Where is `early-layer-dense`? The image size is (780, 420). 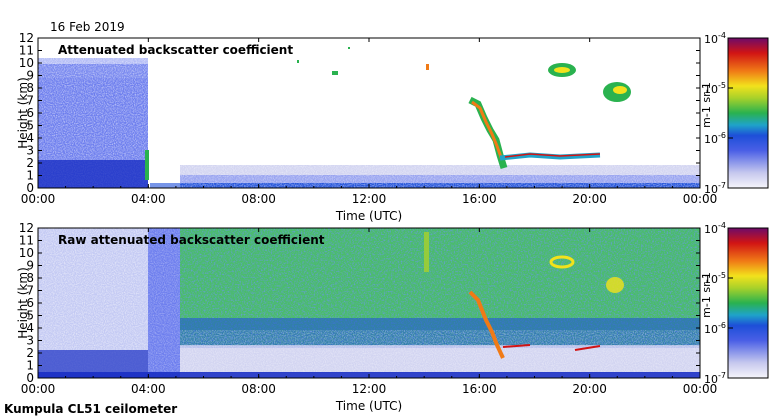 early-layer-dense is located at coordinates (93, 174).